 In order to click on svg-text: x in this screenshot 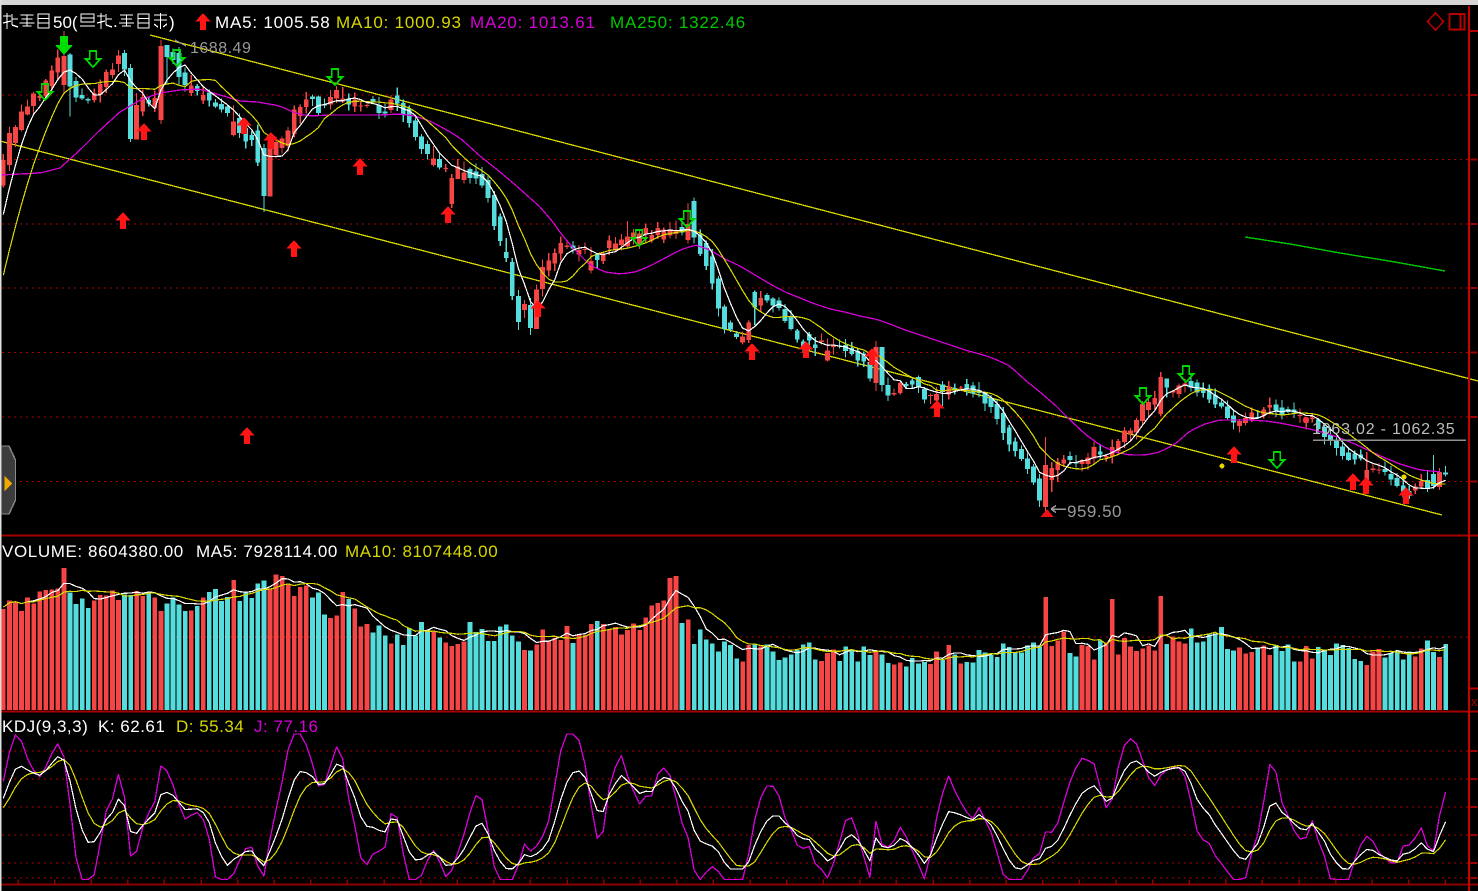, I will do `click(1474, 701)`.